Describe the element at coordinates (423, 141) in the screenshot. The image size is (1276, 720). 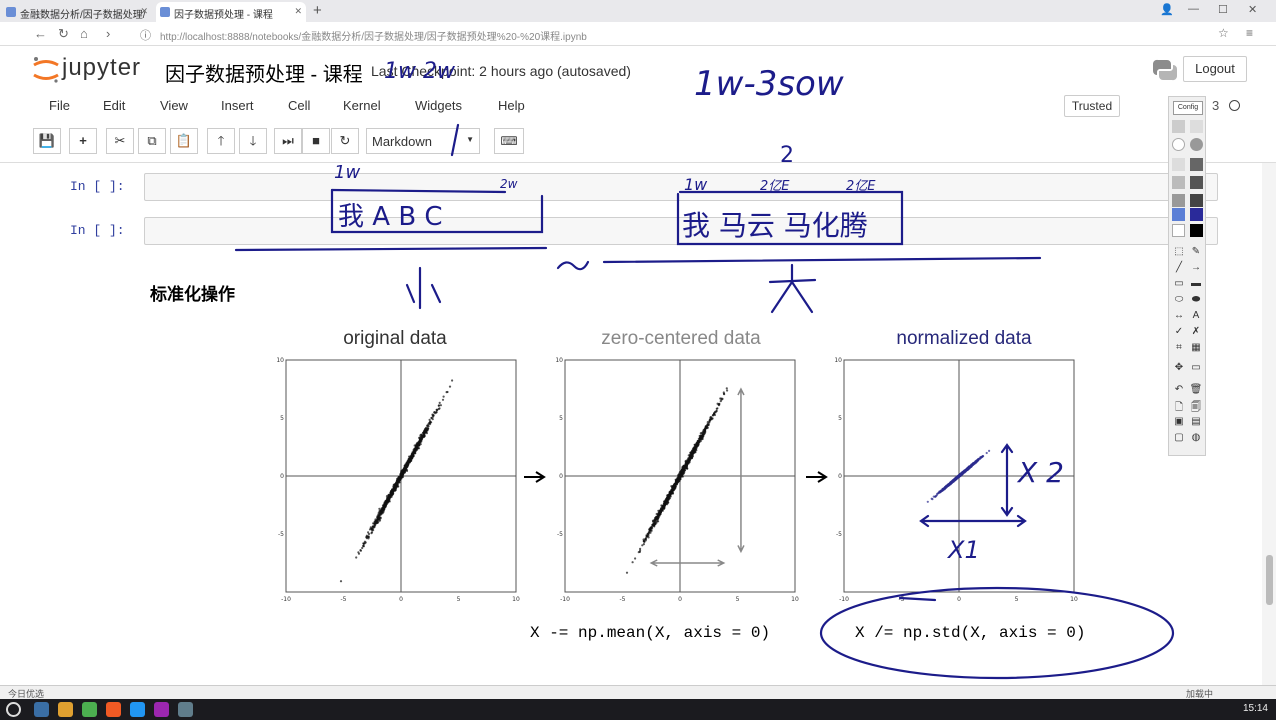
I see `cell-type-select: Markdown ▼` at that location.